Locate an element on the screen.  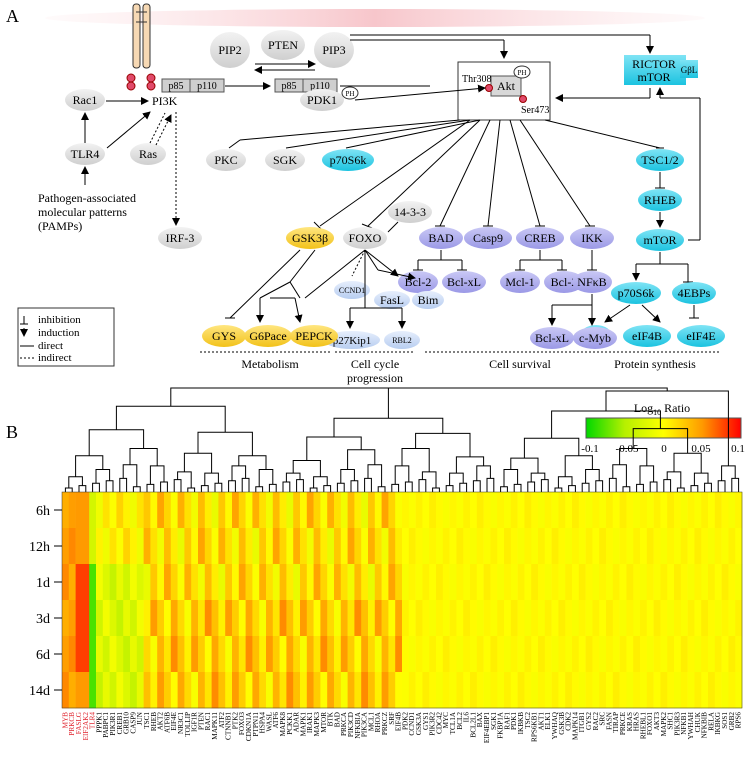
pepck-node is located at coordinates (314, 336).